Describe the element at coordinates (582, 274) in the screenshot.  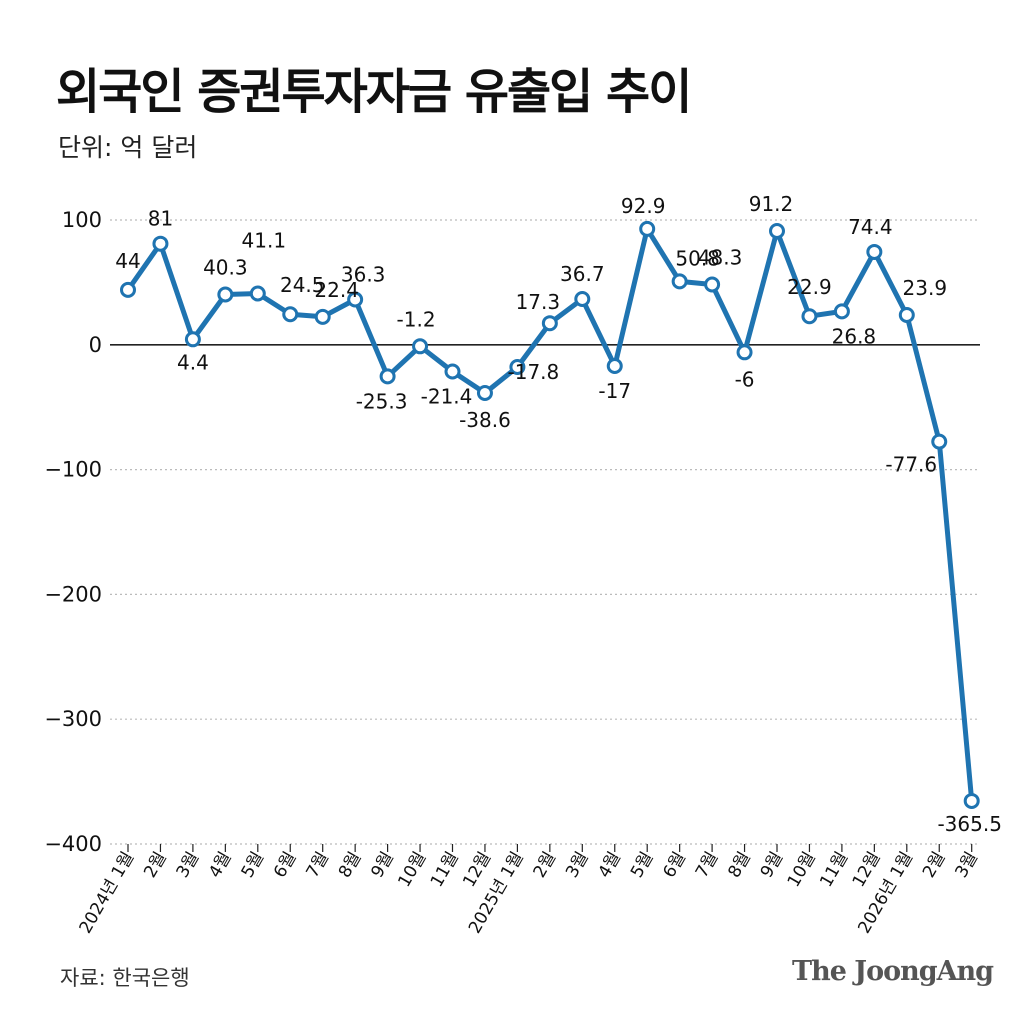
I see `data-label: 36.7` at that location.